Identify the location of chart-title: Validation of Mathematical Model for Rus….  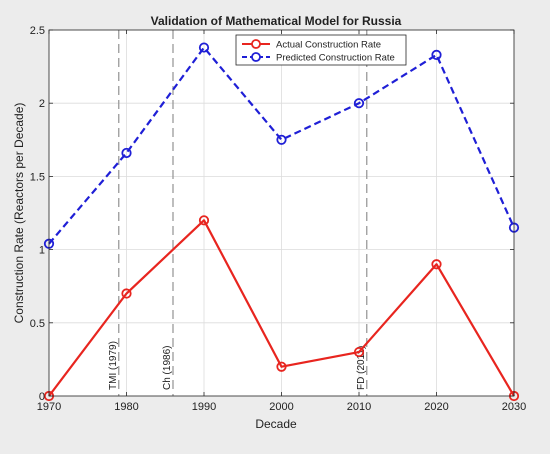
(276, 21).